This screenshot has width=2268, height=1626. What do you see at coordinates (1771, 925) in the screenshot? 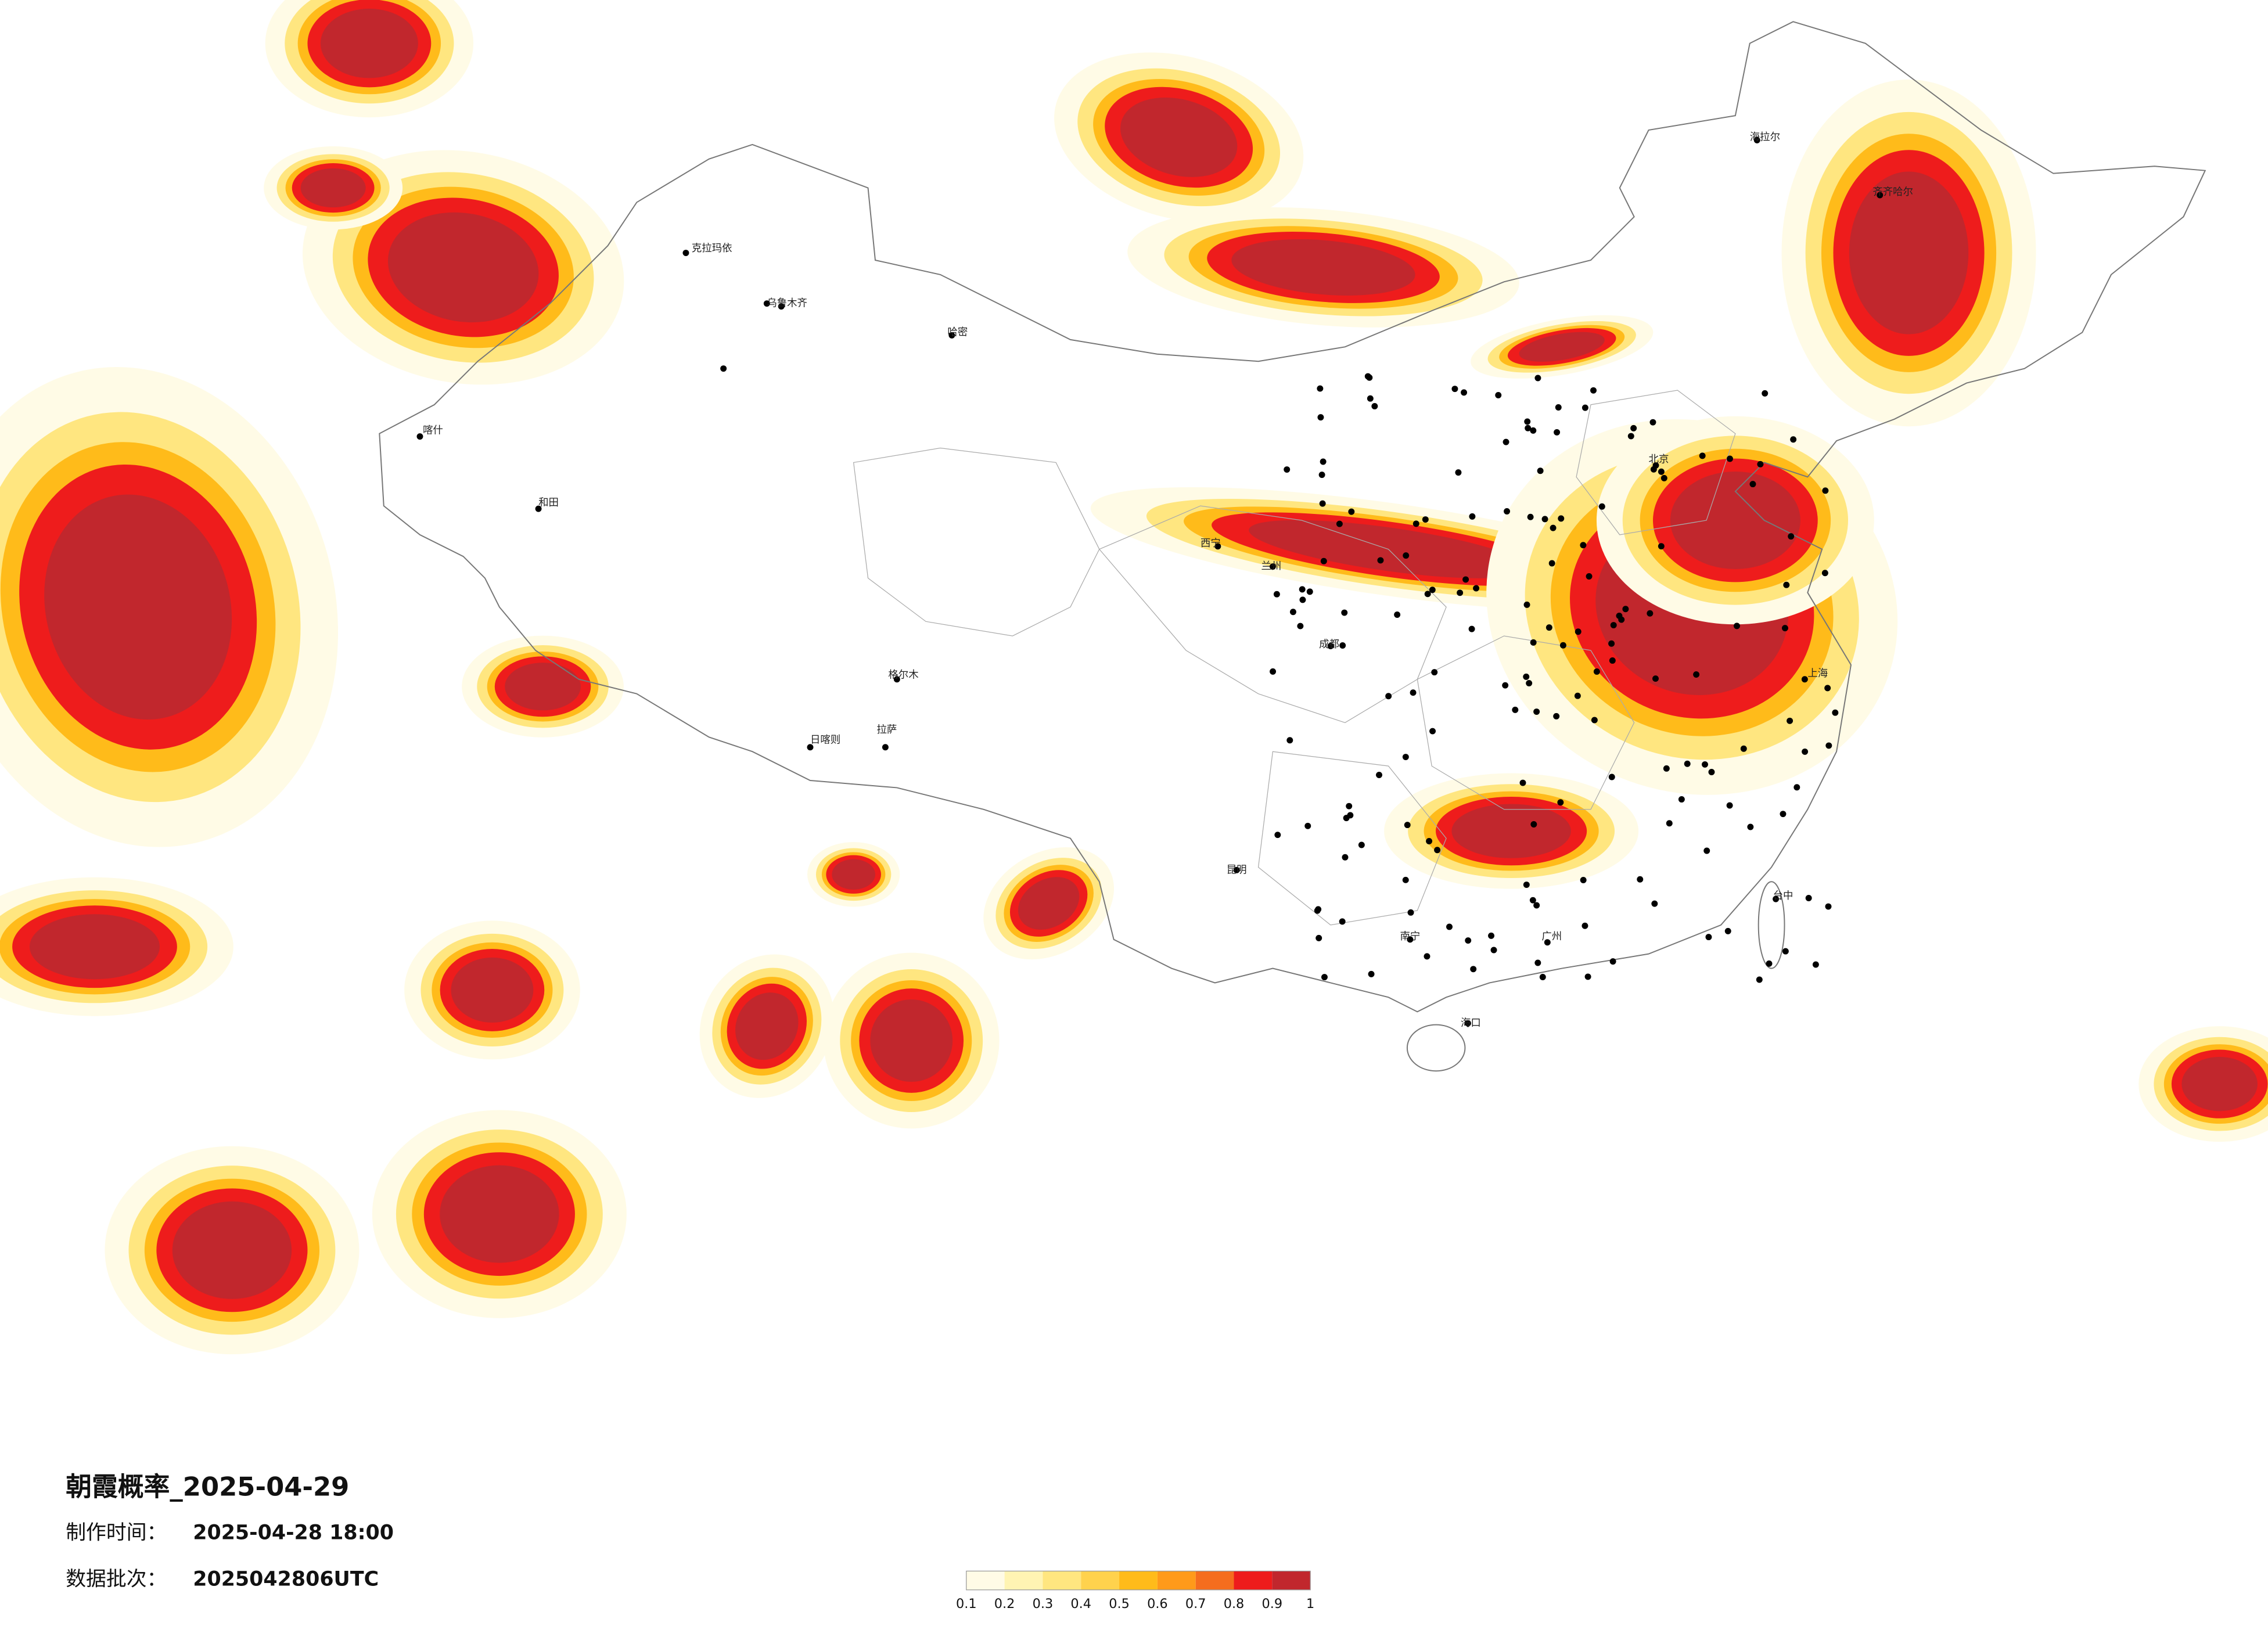
I see `taiwan` at bounding box center [1771, 925].